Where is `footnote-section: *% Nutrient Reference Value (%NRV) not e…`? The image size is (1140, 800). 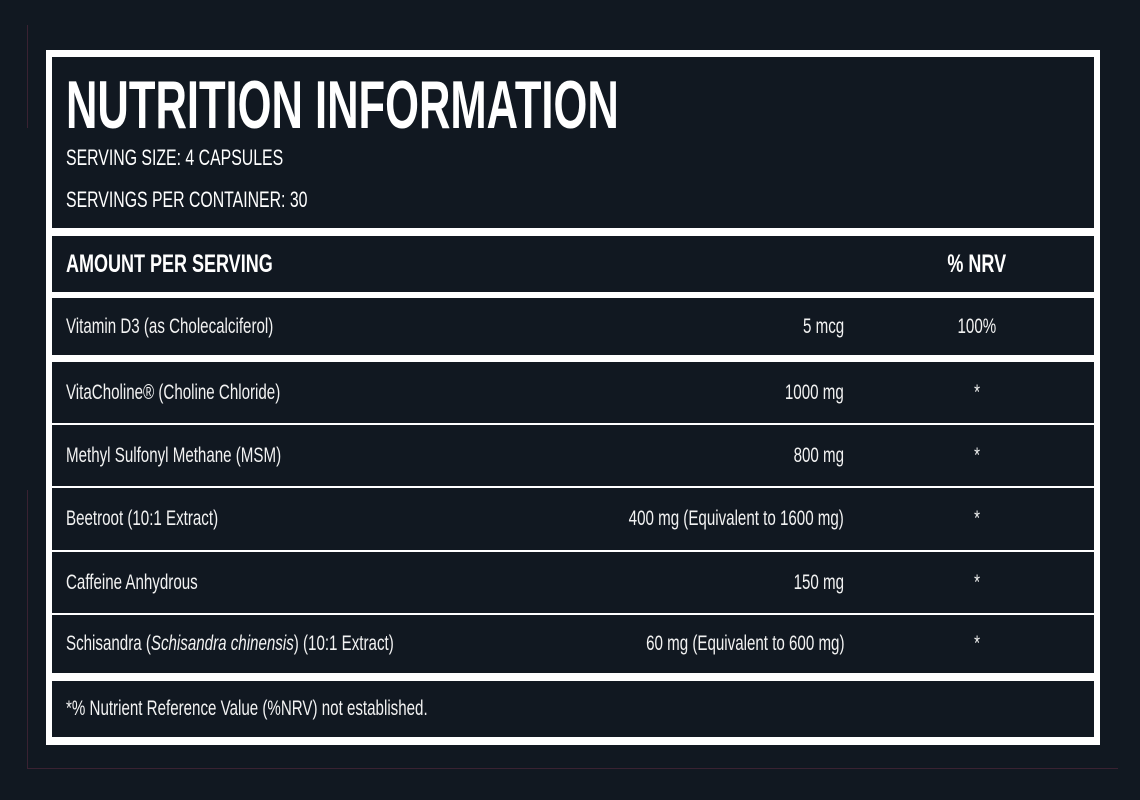 footnote-section: *% Nutrient Reference Value (%NRV) not e… is located at coordinates (573, 709).